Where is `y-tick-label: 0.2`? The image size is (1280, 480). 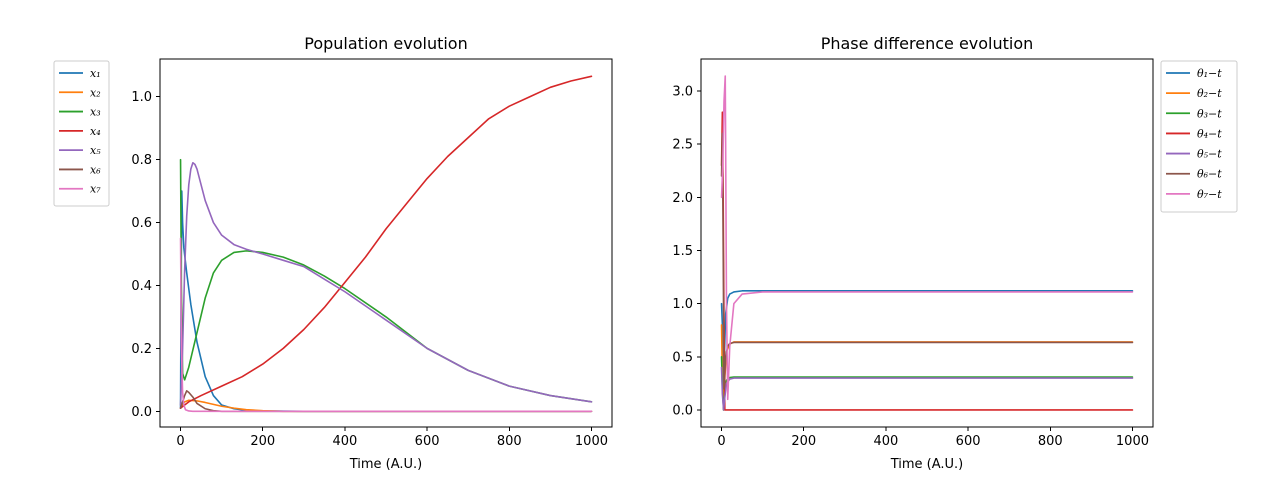
y-tick-label: 0.2 is located at coordinates (141, 349).